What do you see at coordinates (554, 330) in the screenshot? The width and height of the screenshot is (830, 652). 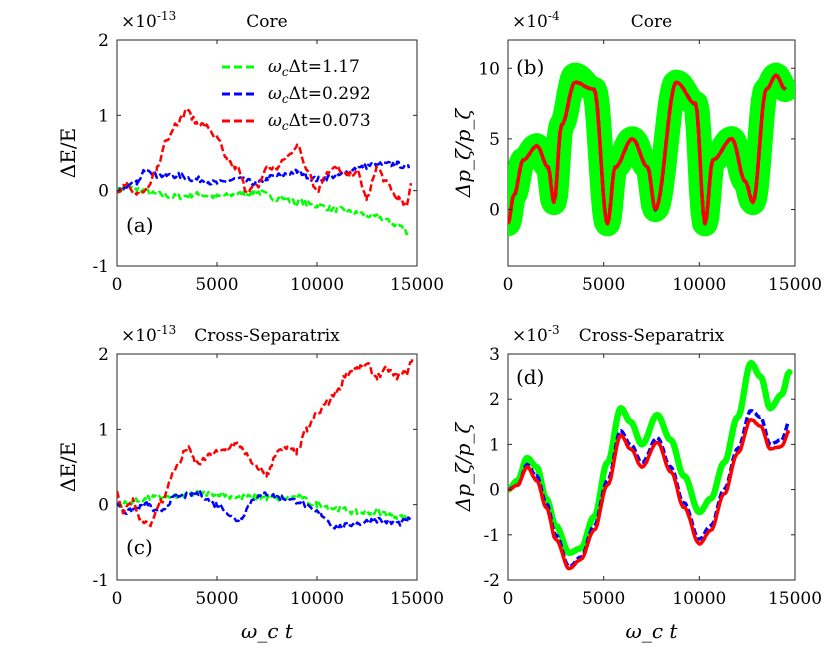 I see `y-exponent: -3` at bounding box center [554, 330].